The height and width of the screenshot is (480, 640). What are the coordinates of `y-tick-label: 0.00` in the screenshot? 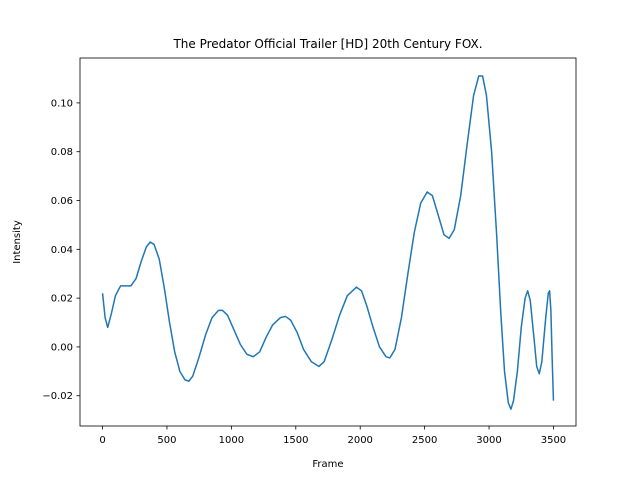 It's located at (62, 347).